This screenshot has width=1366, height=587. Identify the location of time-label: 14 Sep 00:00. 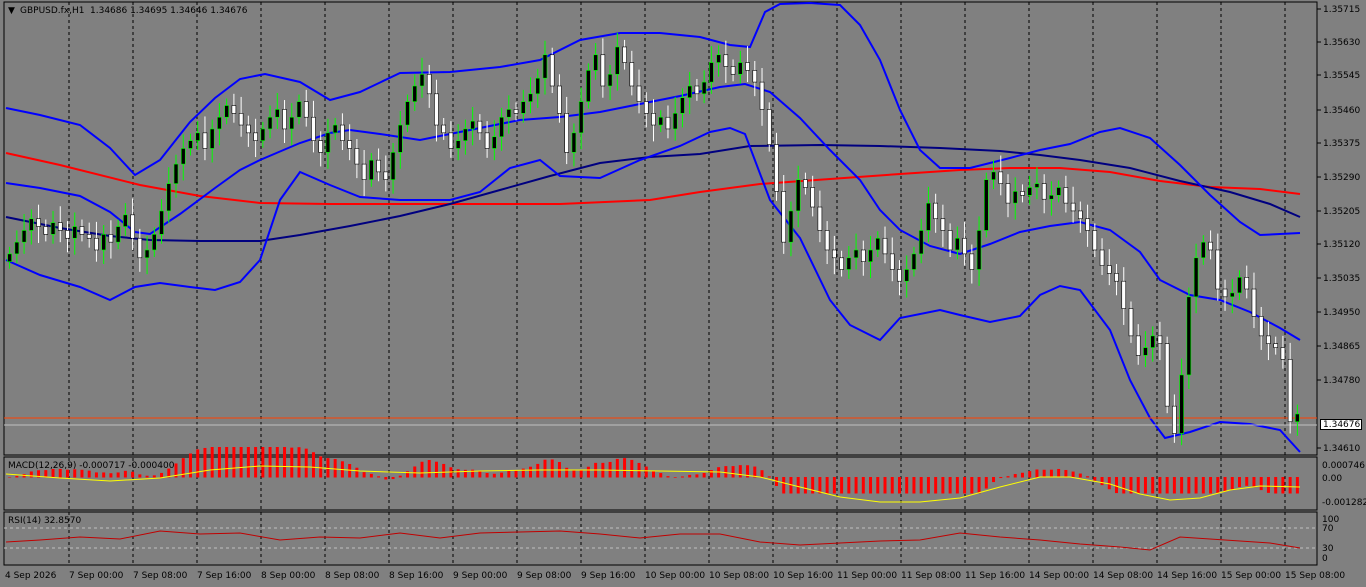
(1059, 576).